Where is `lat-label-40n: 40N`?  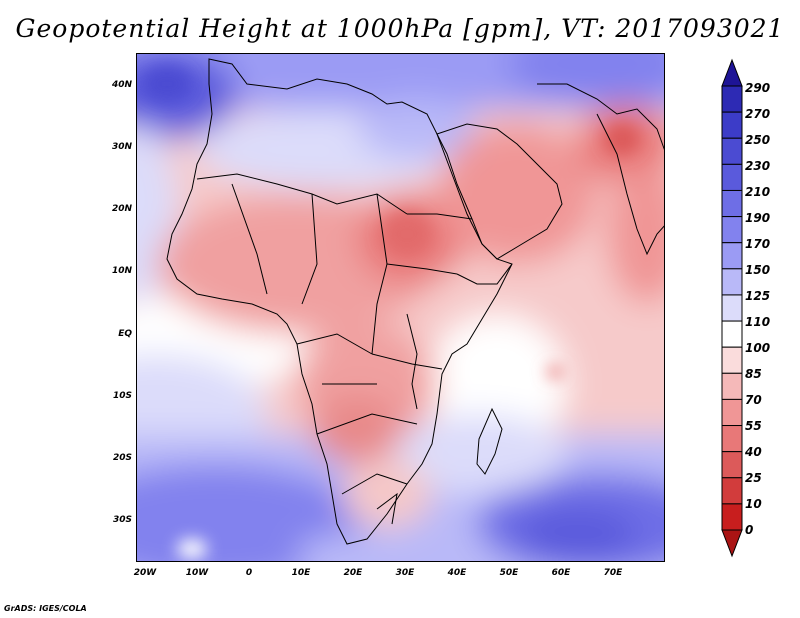
lat-label-40n: 40N is located at coordinates (121, 85).